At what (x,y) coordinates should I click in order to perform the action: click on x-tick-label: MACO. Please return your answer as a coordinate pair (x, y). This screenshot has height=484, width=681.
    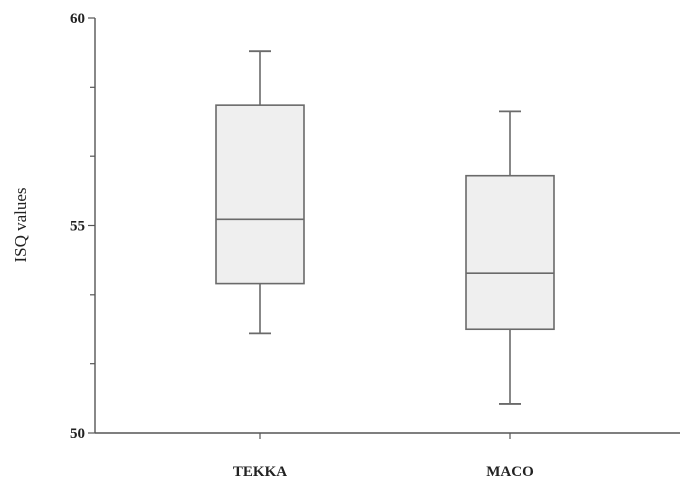
    Looking at the image, I should click on (510, 472).